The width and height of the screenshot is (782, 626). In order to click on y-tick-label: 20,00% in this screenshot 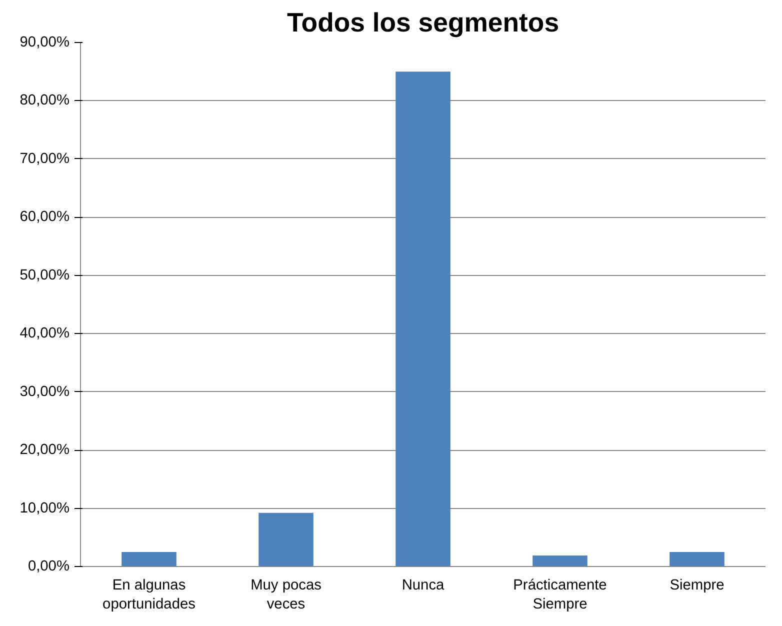, I will do `click(45, 450)`.